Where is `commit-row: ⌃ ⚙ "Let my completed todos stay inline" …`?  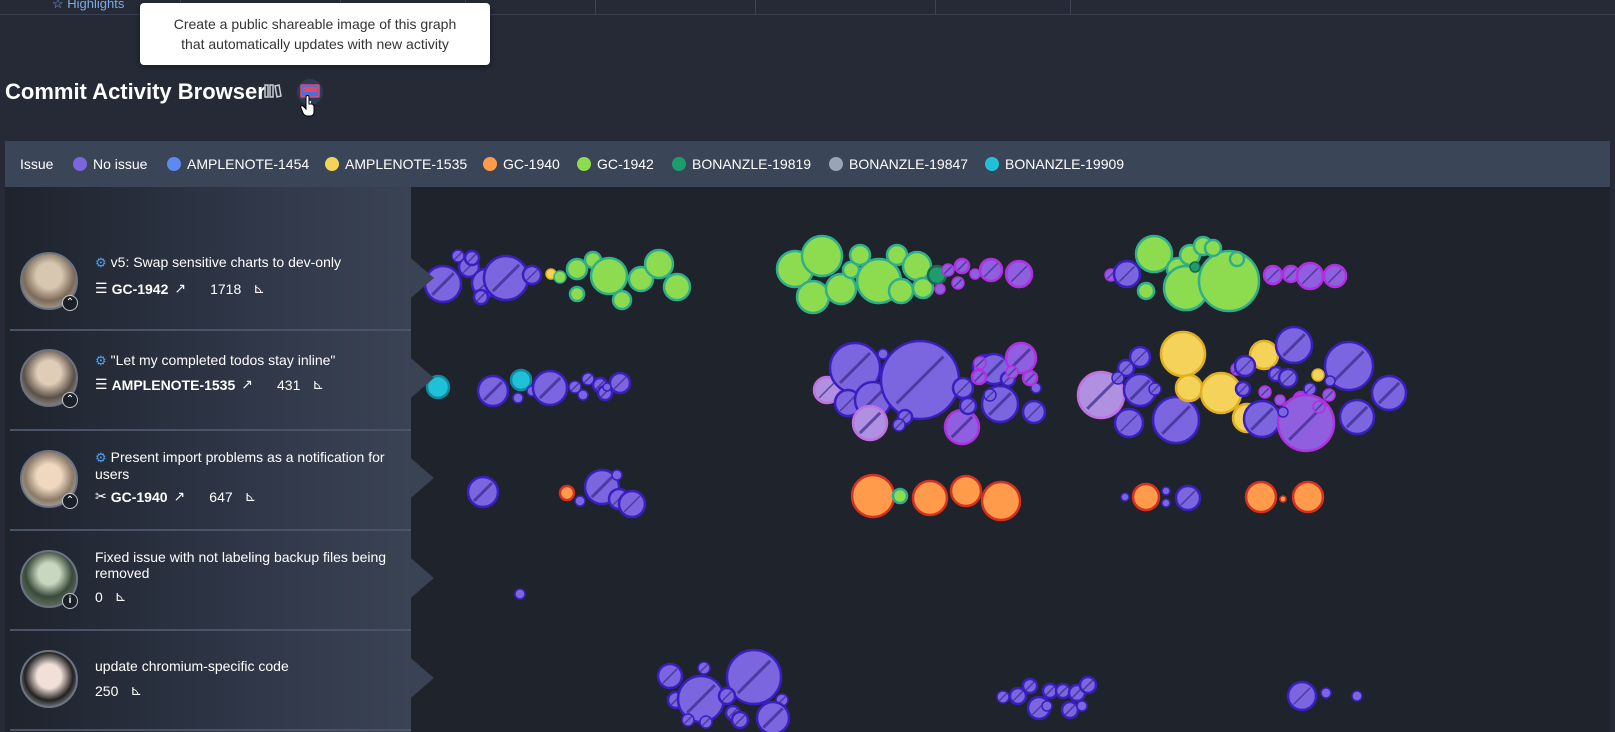
commit-row: ⌃ ⚙ "Let my completed todos stay inline" … is located at coordinates (213, 382).